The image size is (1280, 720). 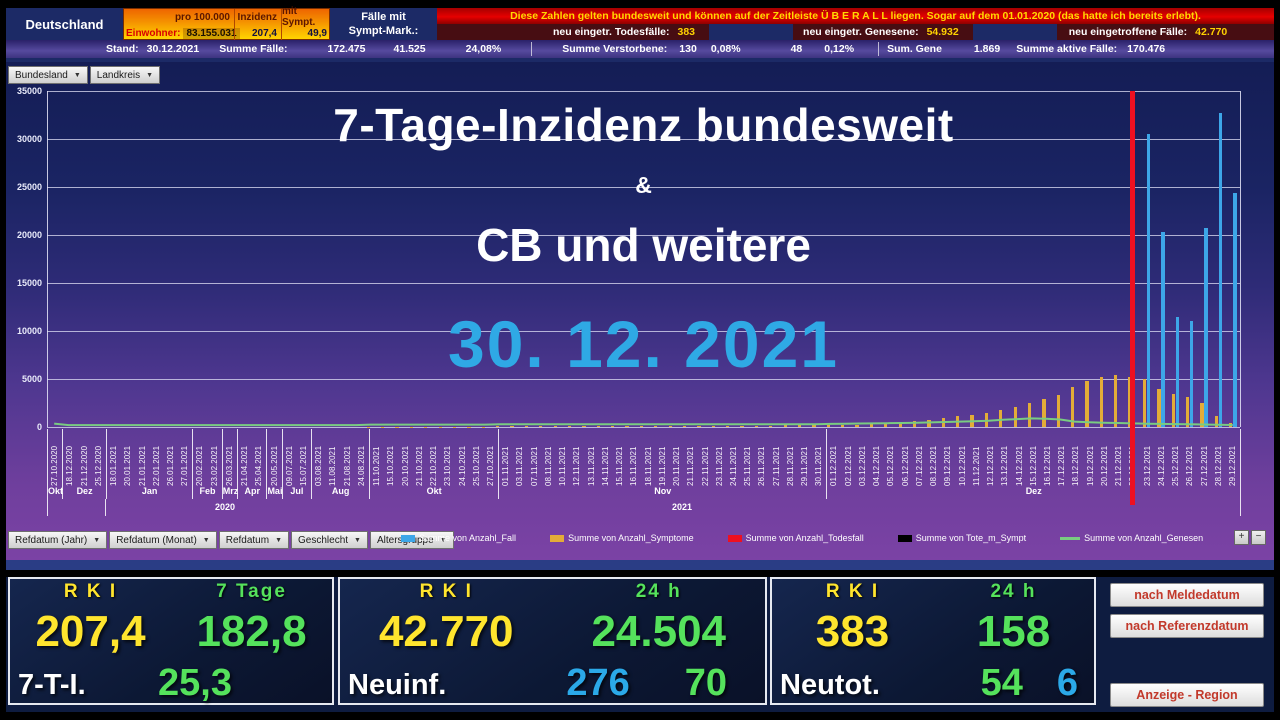 I want to click on x-tick-label: 28.12.2021, so click(x=1218, y=465).